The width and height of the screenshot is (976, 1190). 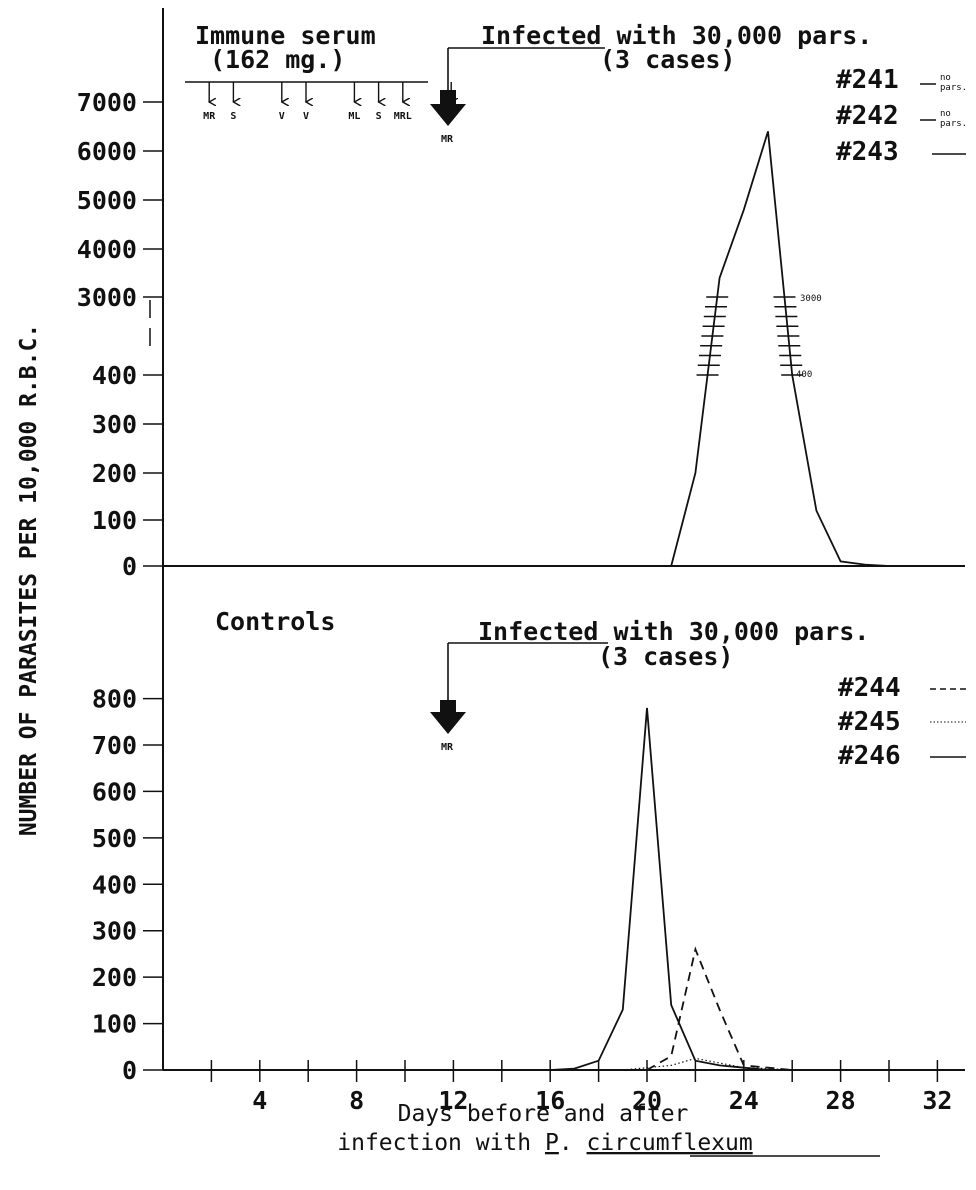 I want to click on x-tick-label: 4, so click(x=259, y=1100).